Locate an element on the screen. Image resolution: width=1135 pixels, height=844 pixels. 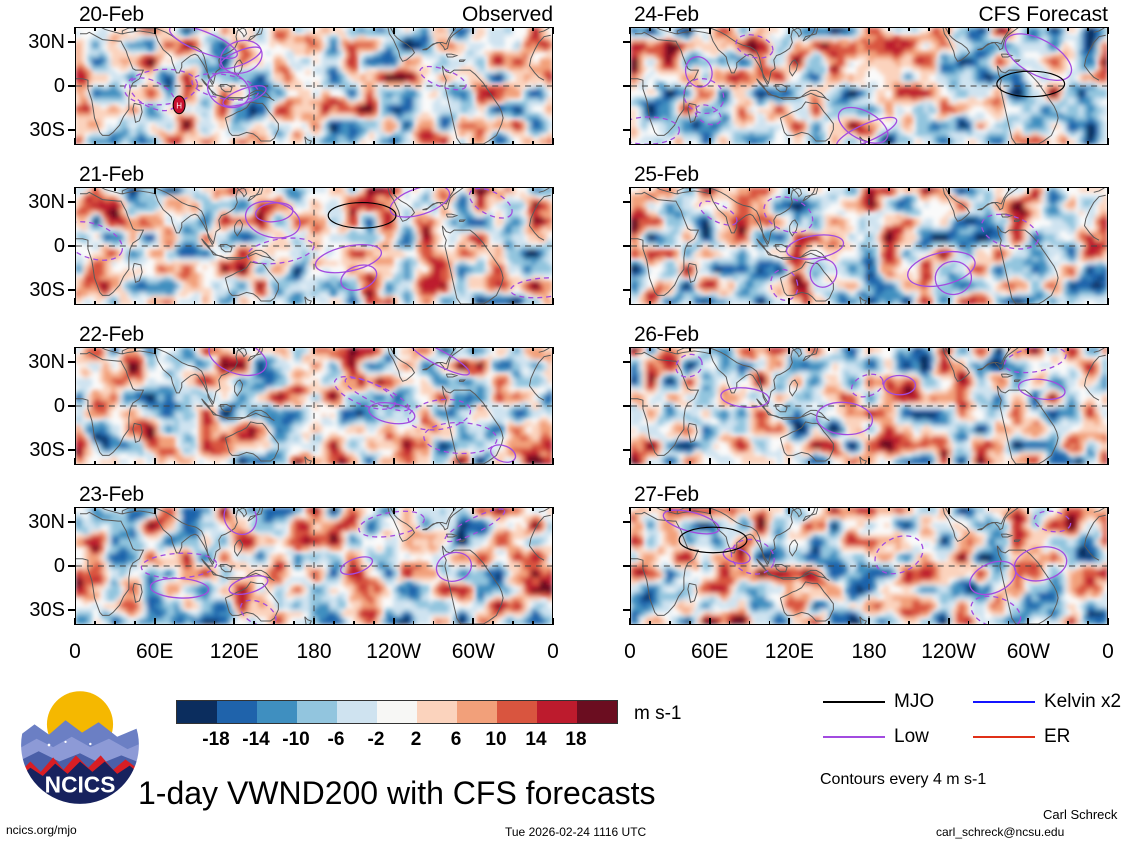
colorbar-tick-label: -18 is located at coordinates (215, 739).